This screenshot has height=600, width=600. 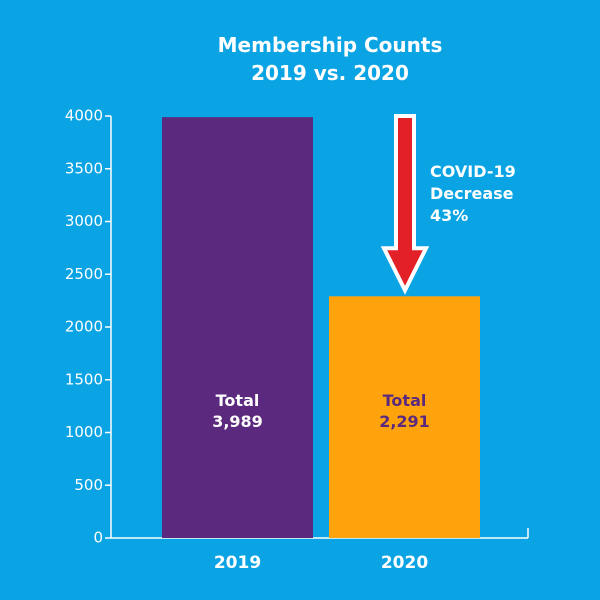 What do you see at coordinates (473, 171) in the screenshot?
I see `annotation-line: COVID-19` at bounding box center [473, 171].